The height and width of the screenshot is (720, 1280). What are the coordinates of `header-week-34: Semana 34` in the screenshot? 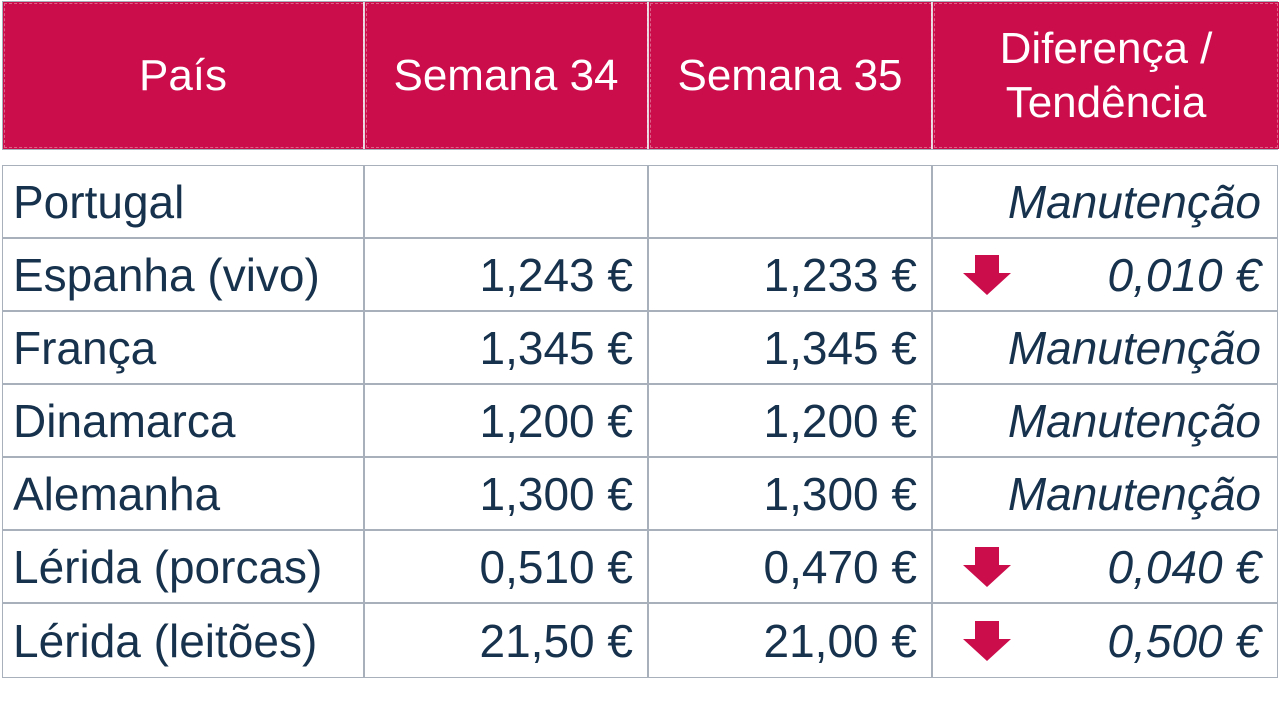 It's located at (507, 75).